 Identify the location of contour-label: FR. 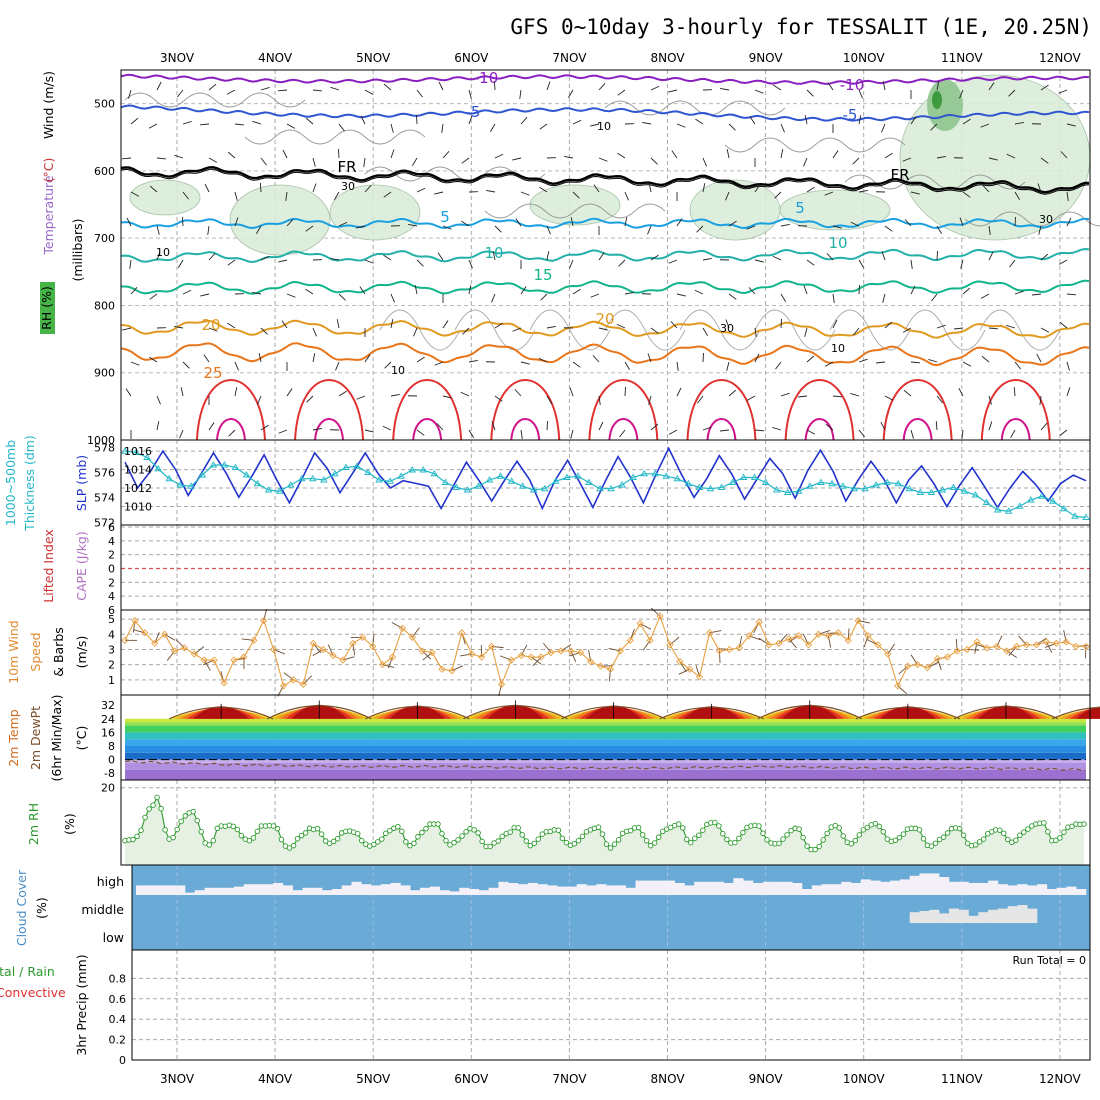
(346, 167).